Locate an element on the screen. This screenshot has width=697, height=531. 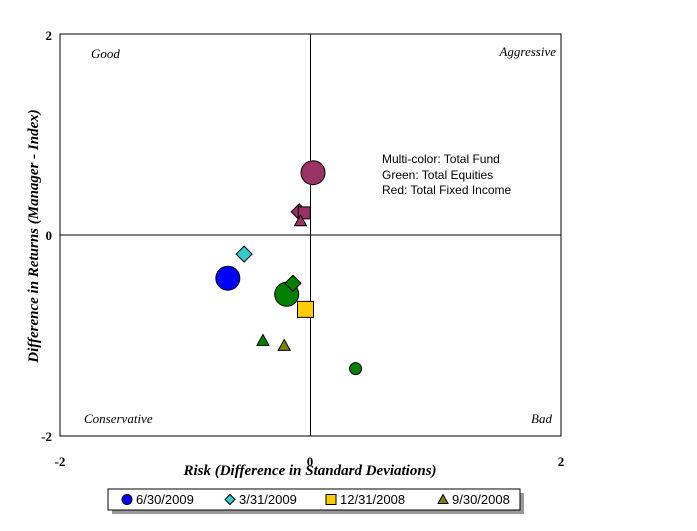
legend-triangle-marker is located at coordinates (443, 498).